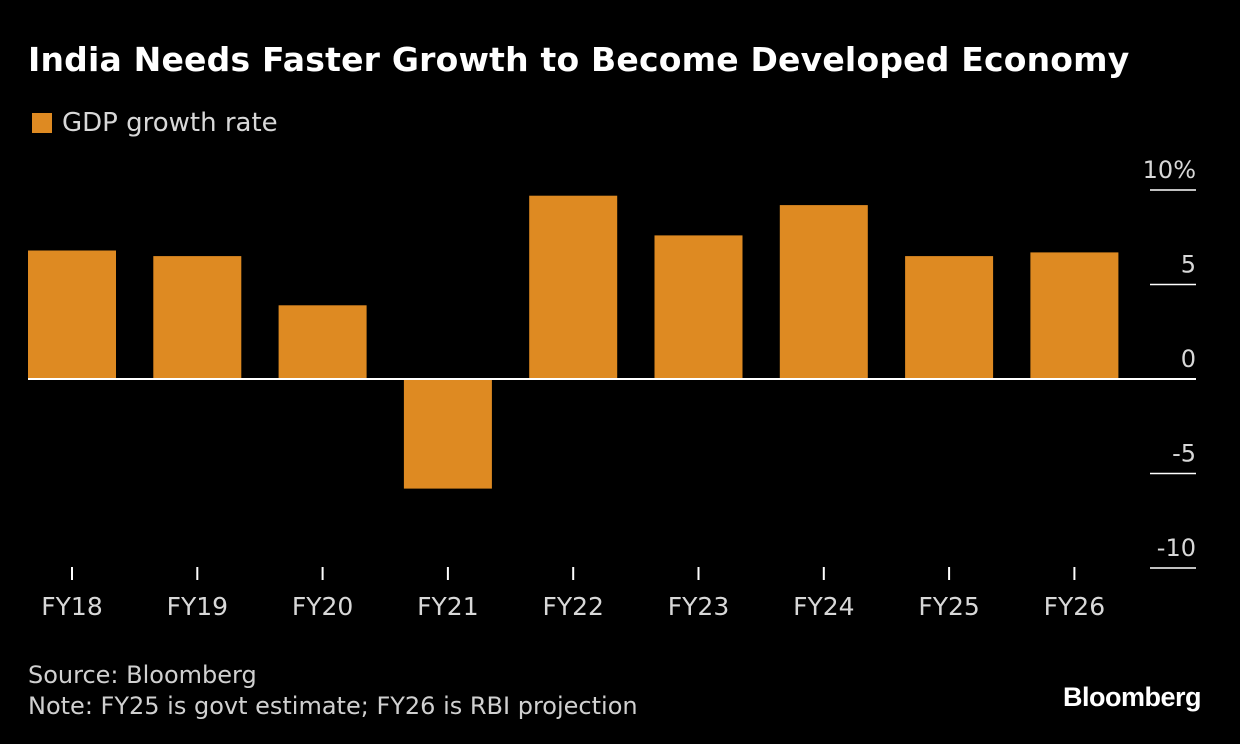  Describe the element at coordinates (322, 606) in the screenshot. I see `x-tick-label: FY20` at that location.